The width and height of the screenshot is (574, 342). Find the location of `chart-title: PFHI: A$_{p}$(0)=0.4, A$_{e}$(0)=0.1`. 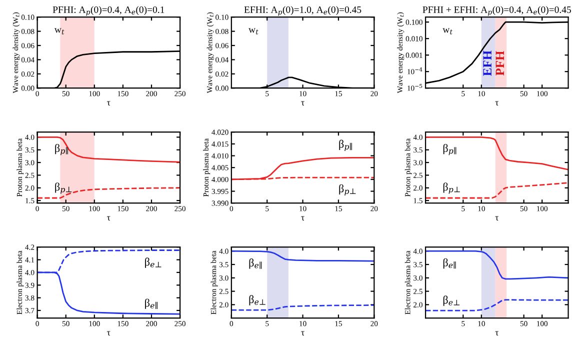

chart-title: PFHI: A$_{p}$(0)=0.4, A$_{e}$(0)=0.1 is located at coordinates (108, 11).